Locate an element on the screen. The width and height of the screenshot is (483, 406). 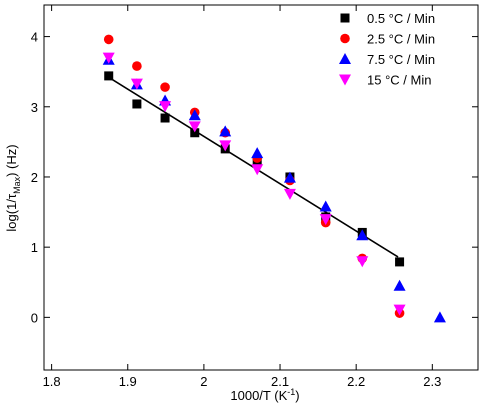
legend-label: 0.5 °C / Min is located at coordinates (401, 18).